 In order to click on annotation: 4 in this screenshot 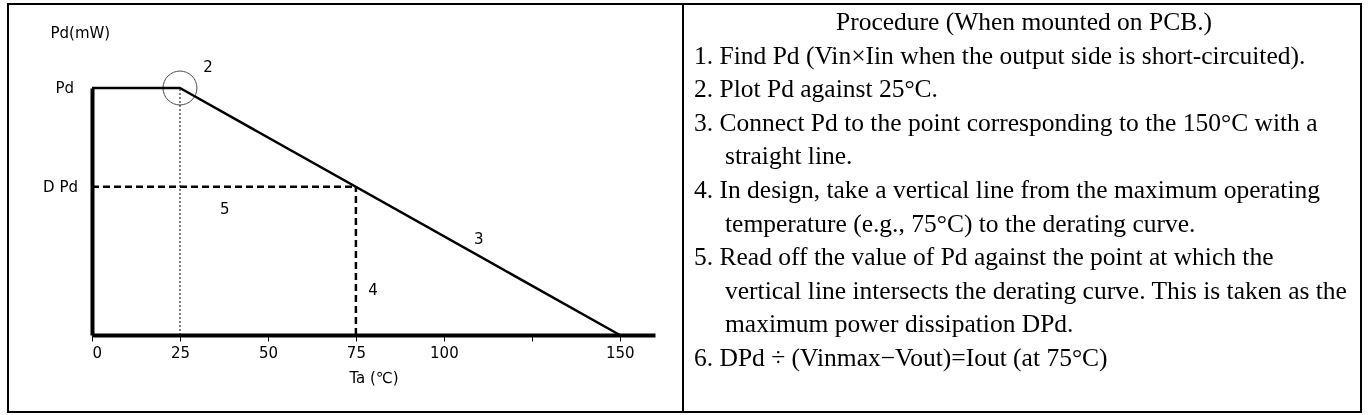, I will do `click(373, 290)`.